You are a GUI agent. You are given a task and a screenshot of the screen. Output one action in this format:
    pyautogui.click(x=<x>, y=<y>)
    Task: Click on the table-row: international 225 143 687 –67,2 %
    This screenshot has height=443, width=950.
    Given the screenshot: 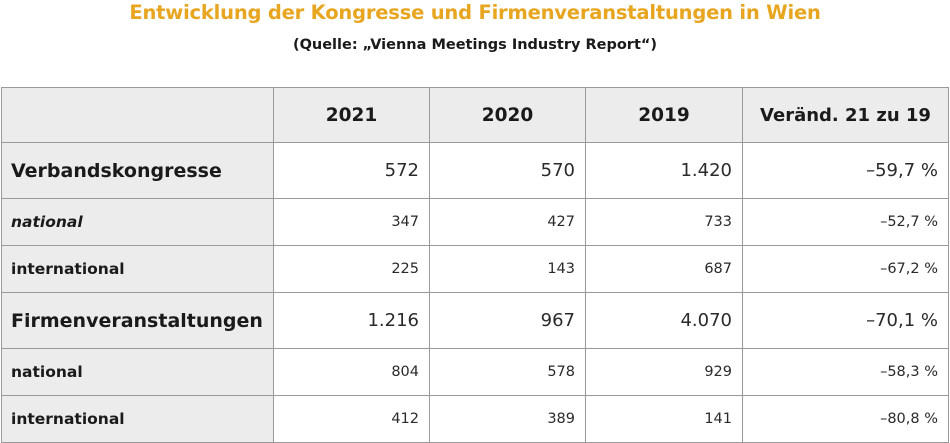 What is the action you would take?
    pyautogui.click(x=475, y=269)
    